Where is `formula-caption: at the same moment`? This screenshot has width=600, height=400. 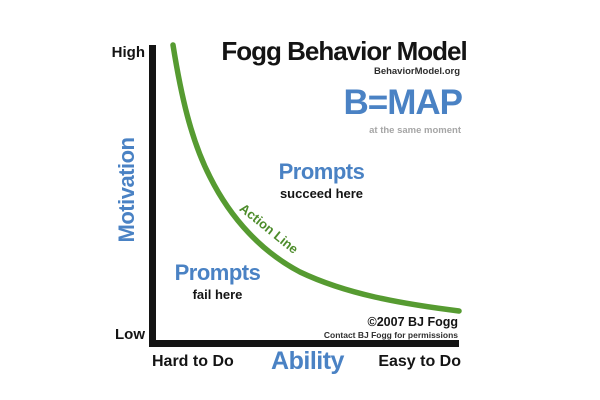
formula-caption: at the same moment is located at coordinates (415, 130).